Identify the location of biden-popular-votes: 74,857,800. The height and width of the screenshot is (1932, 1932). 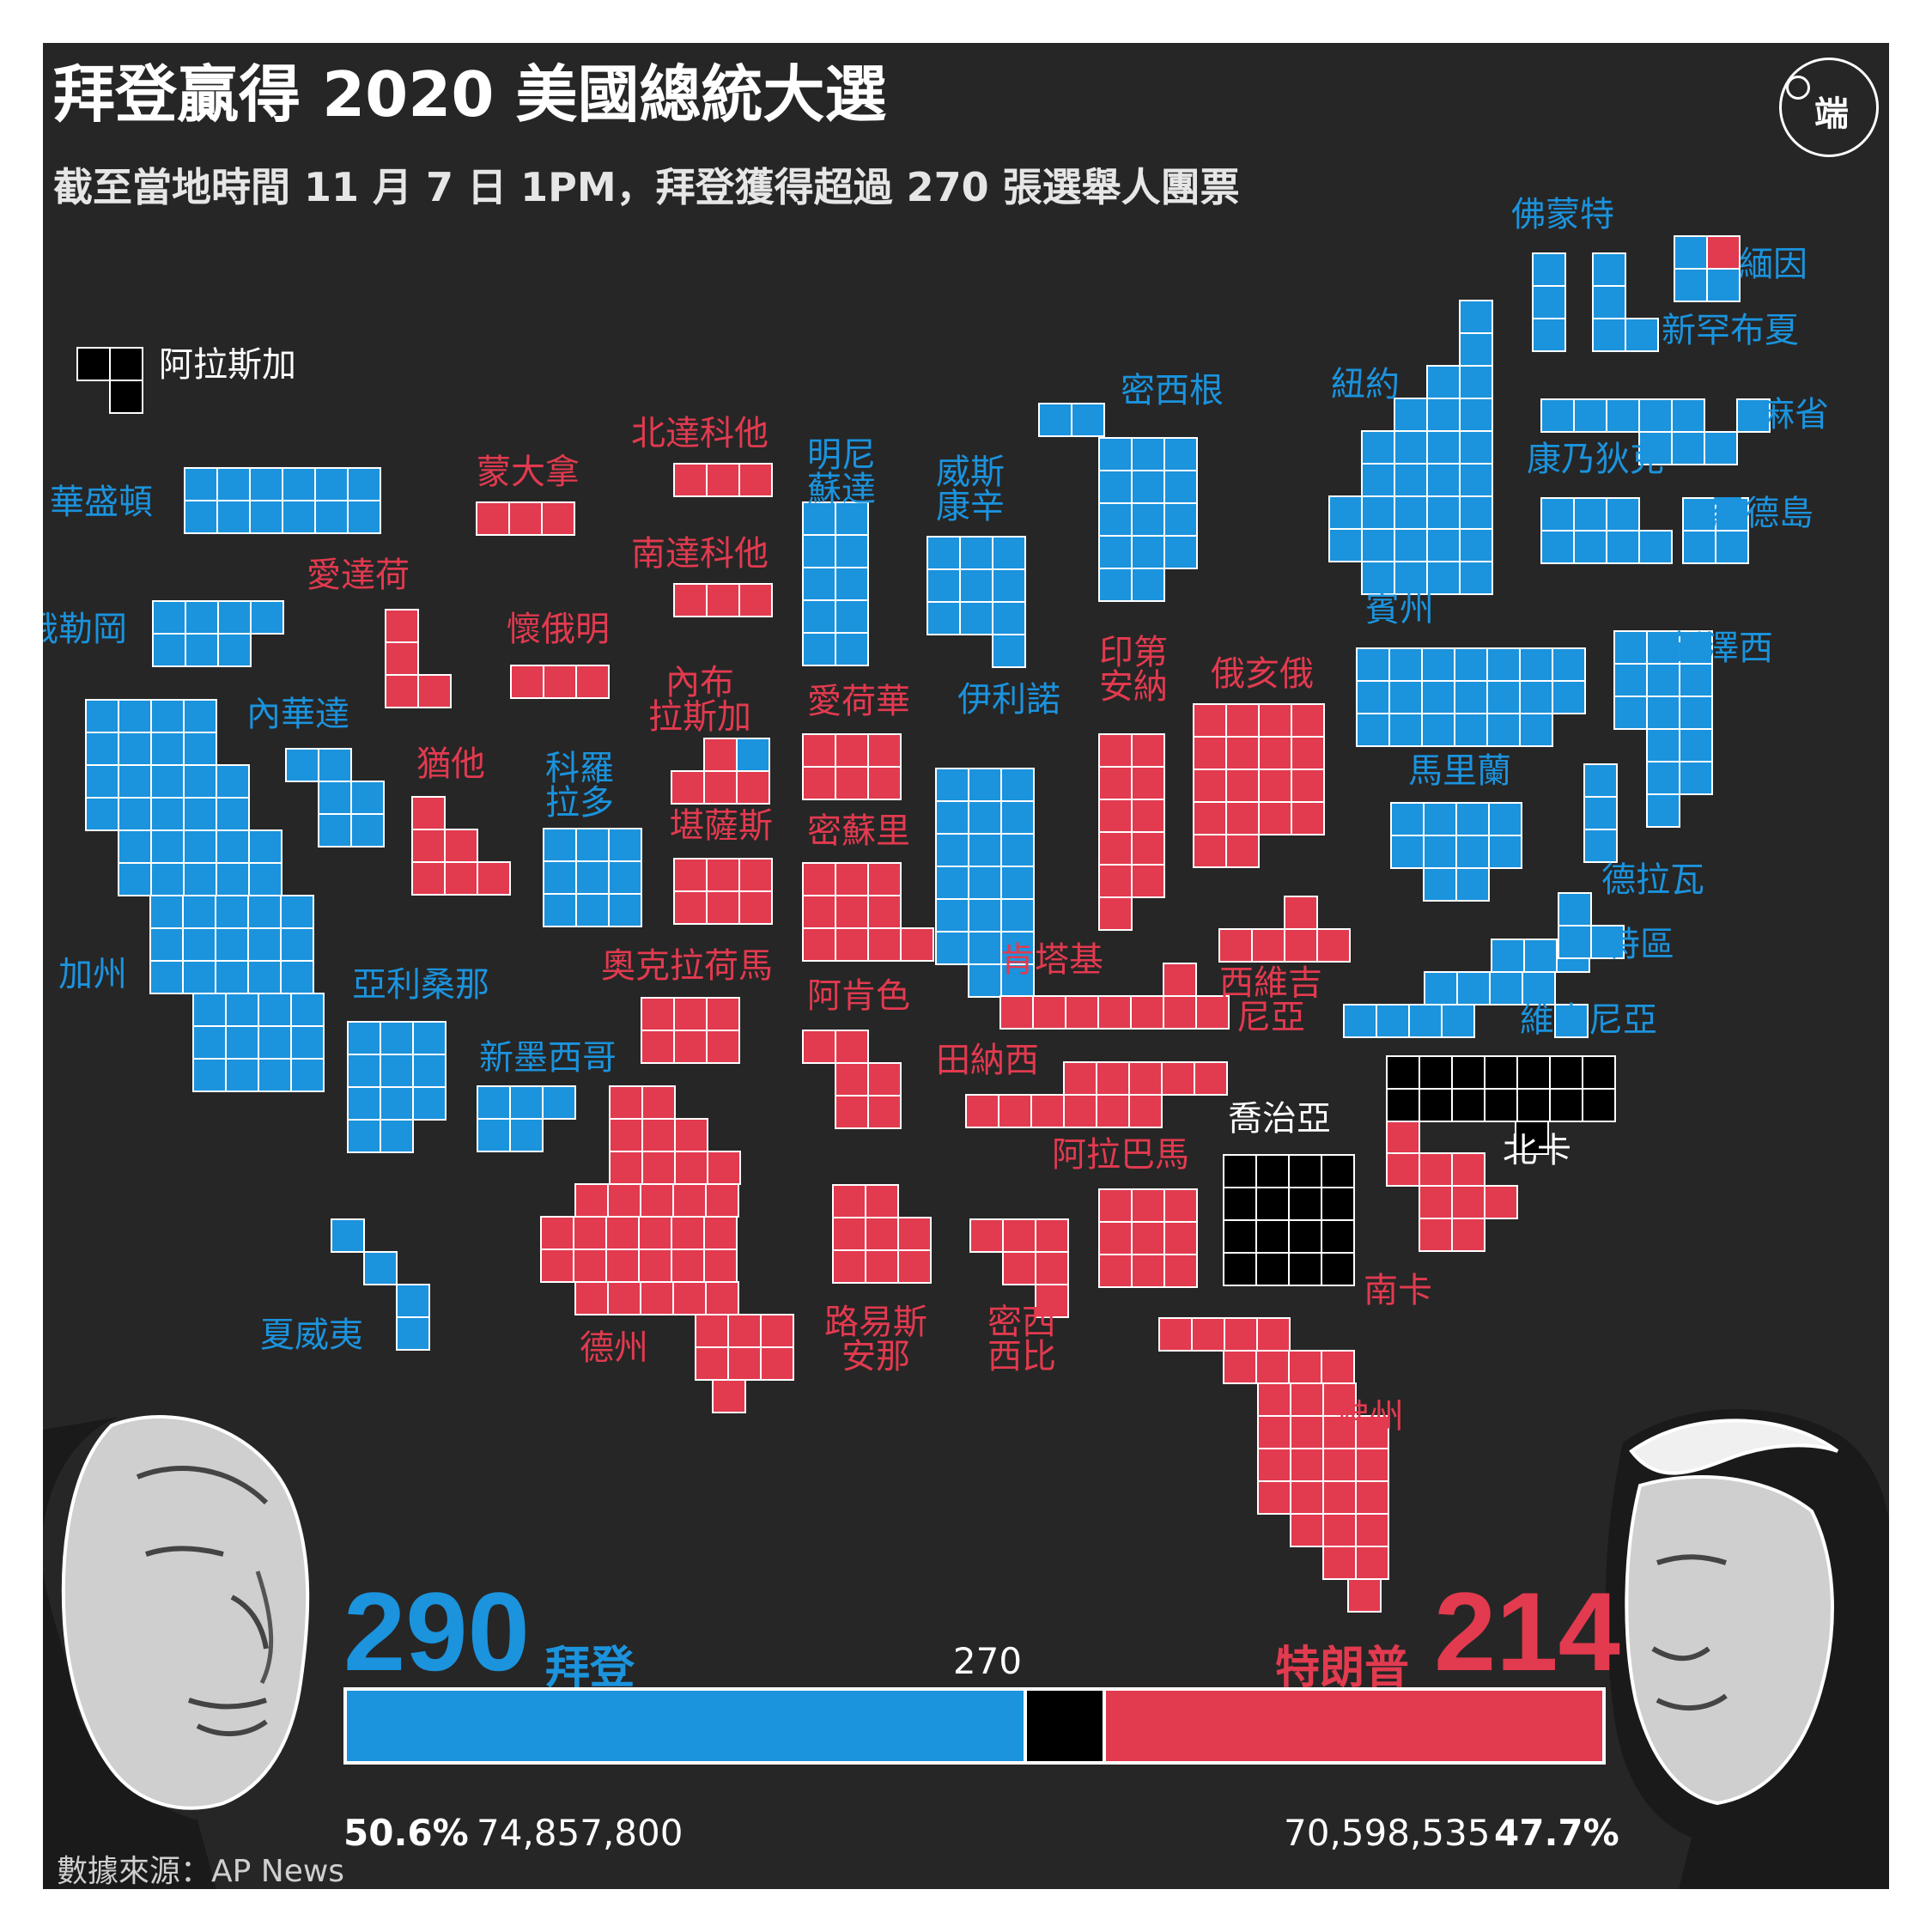
(580, 1833).